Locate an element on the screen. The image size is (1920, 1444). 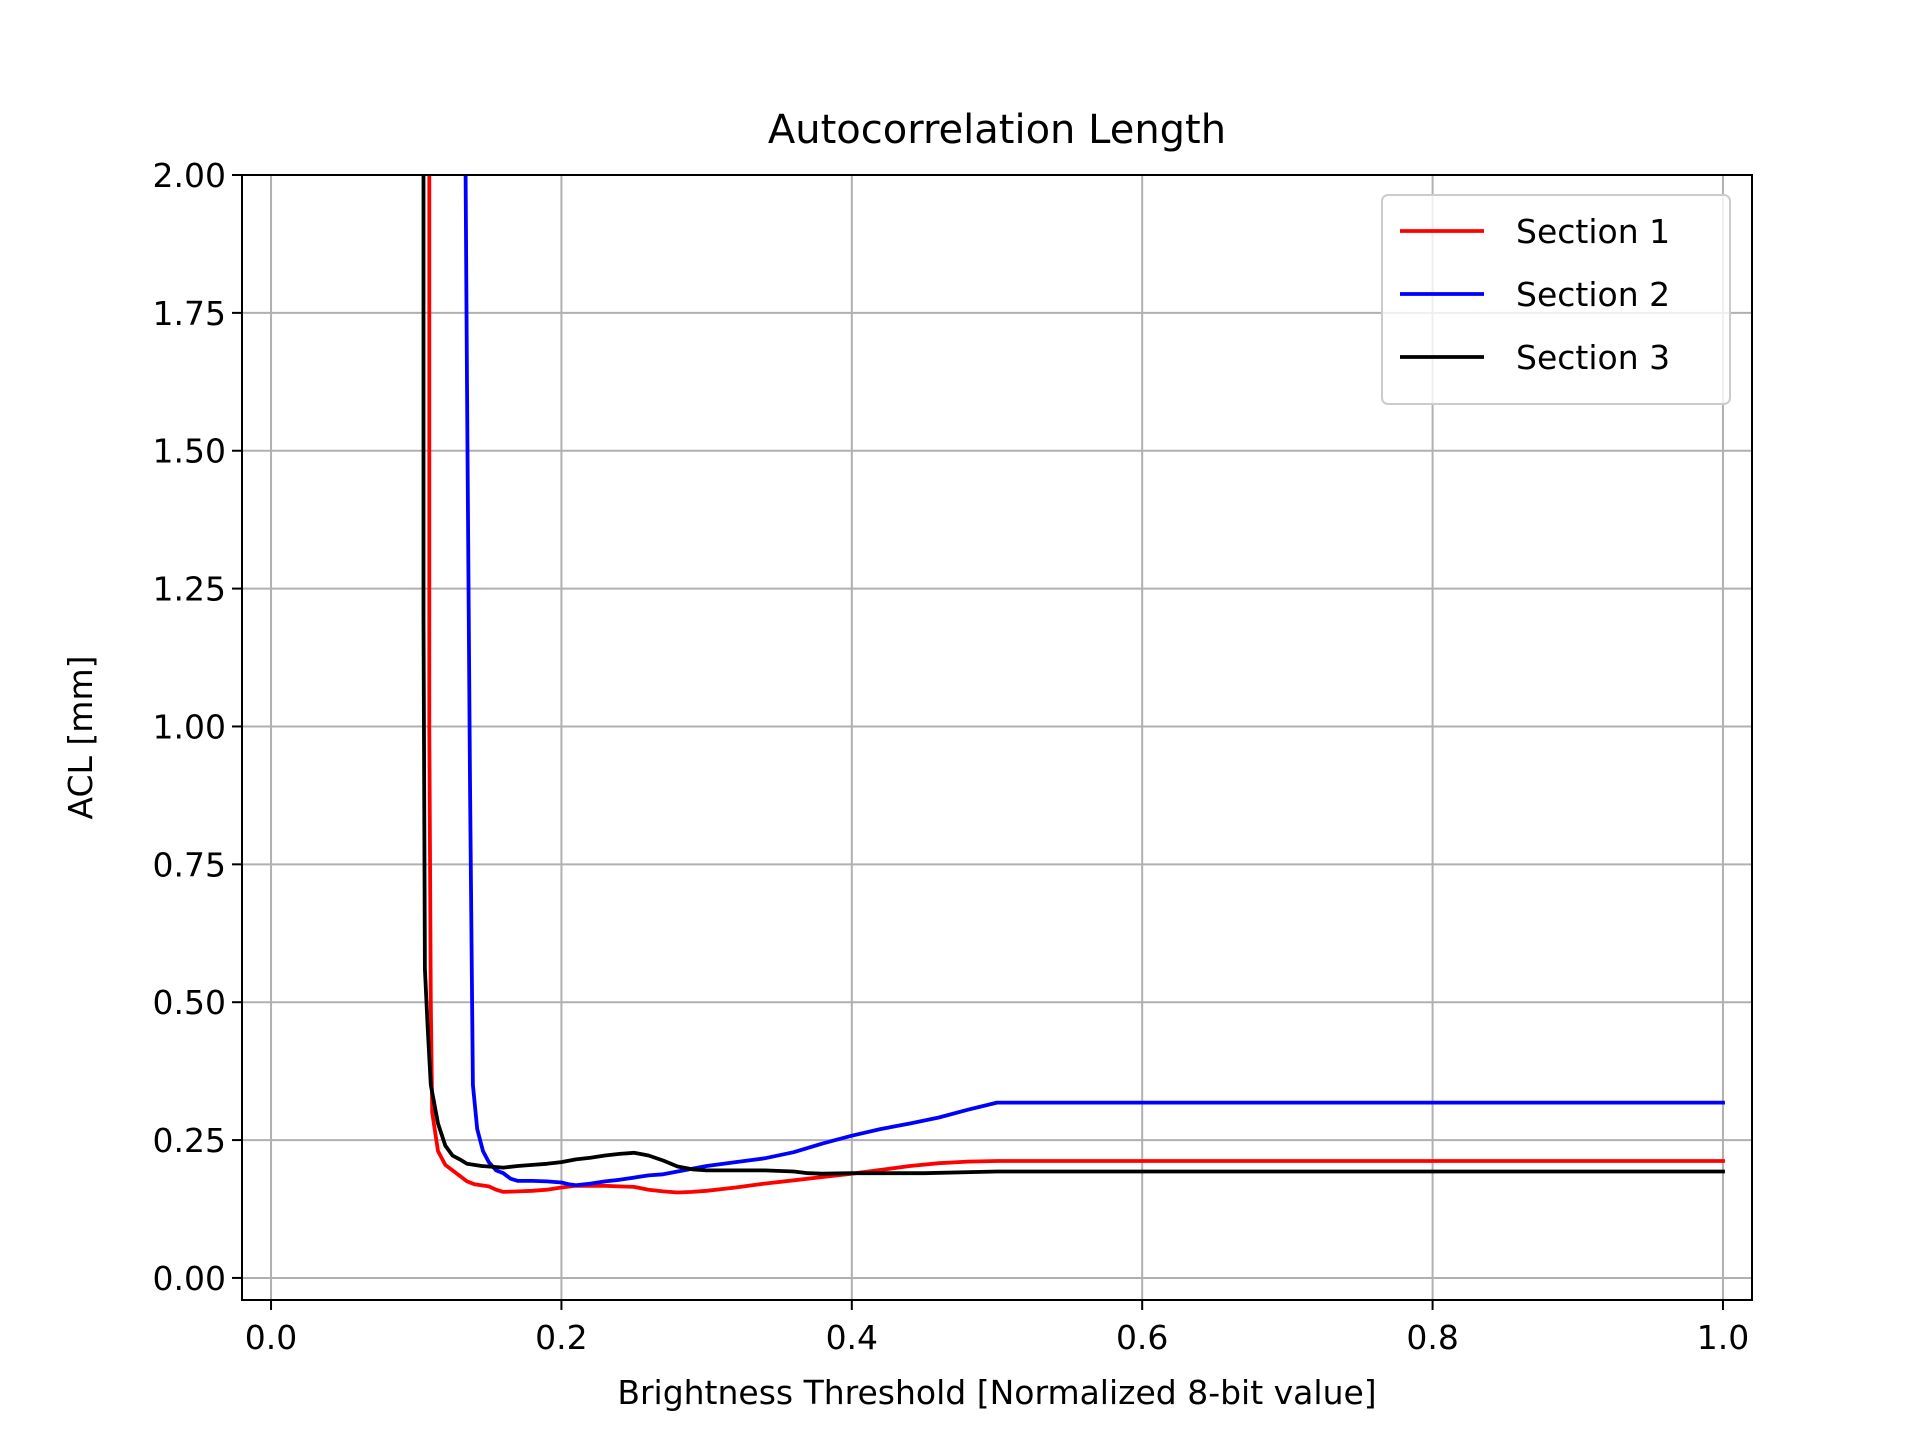
y-tick-label: 1.50 is located at coordinates (189, 451).